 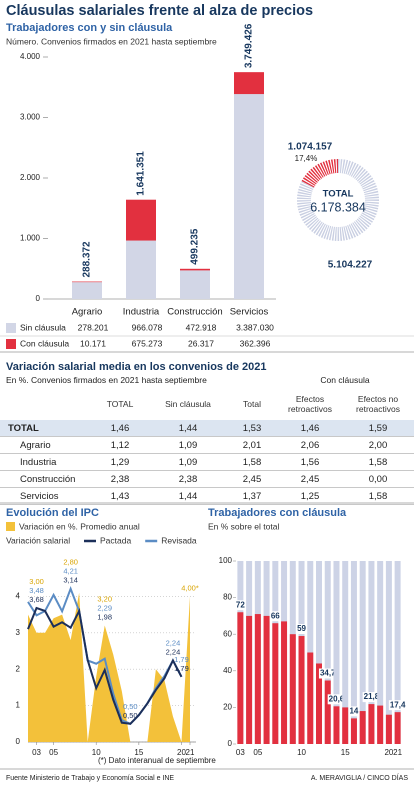 What do you see at coordinates (227, 633) in the screenshot?
I see `y-tick-label: 60` at bounding box center [227, 633].